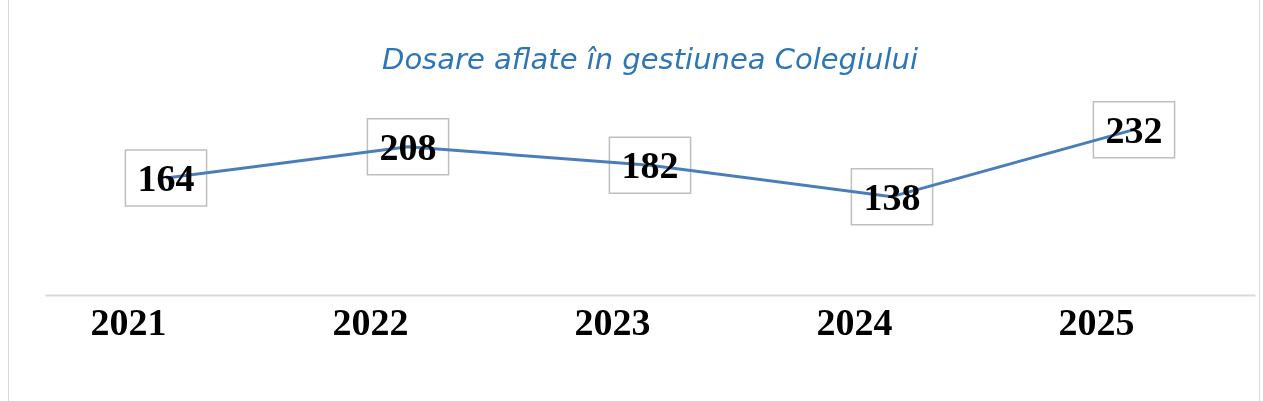  I want to click on data-label: 232, so click(1134, 129).